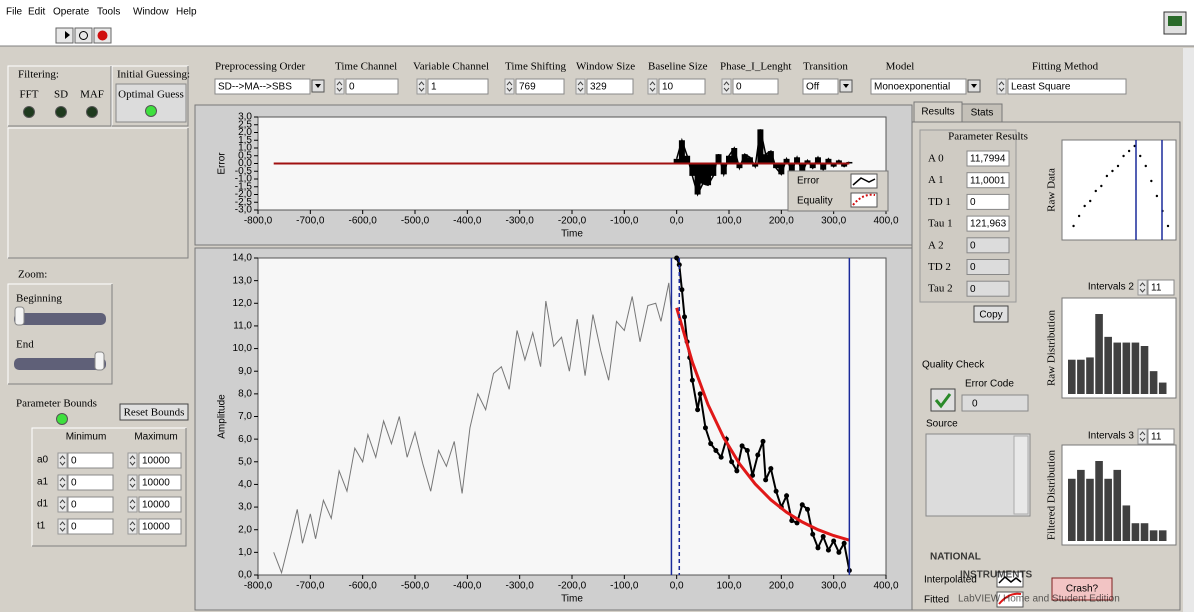 The image size is (1194, 612). Describe the element at coordinates (943, 400) in the screenshot. I see `quality-check-button` at that location.